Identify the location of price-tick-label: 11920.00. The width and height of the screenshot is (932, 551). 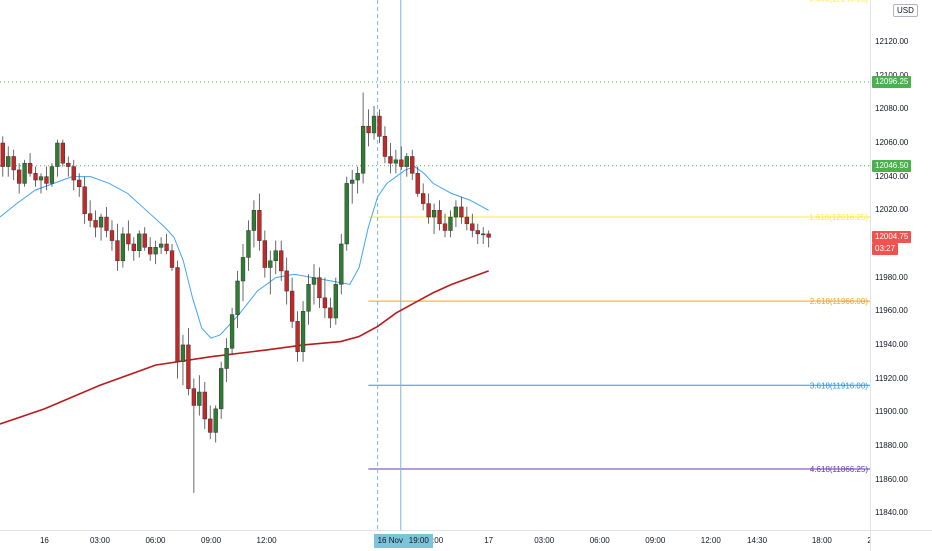
(891, 378).